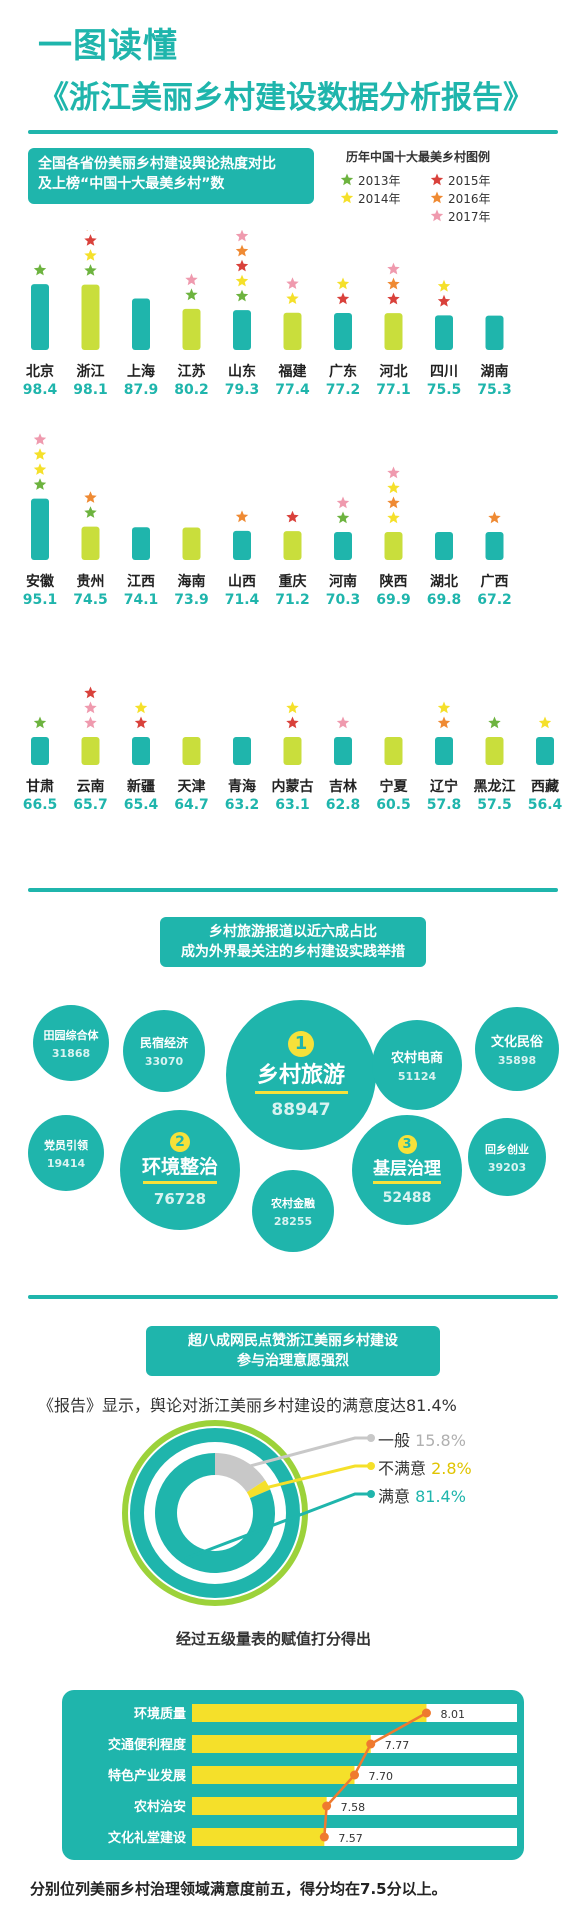 The width and height of the screenshot is (586, 1909). I want to click on satisfaction-sentence: 《报告》显示，舆论对浙江美丽乡村建设的满意度达81.4%, so click(247, 1405).